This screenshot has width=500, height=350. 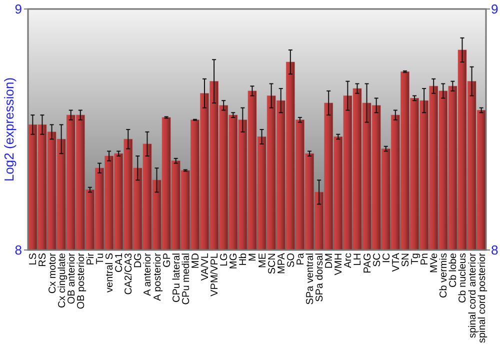 I want to click on x-tick-label: Pn, so click(x=425, y=259).